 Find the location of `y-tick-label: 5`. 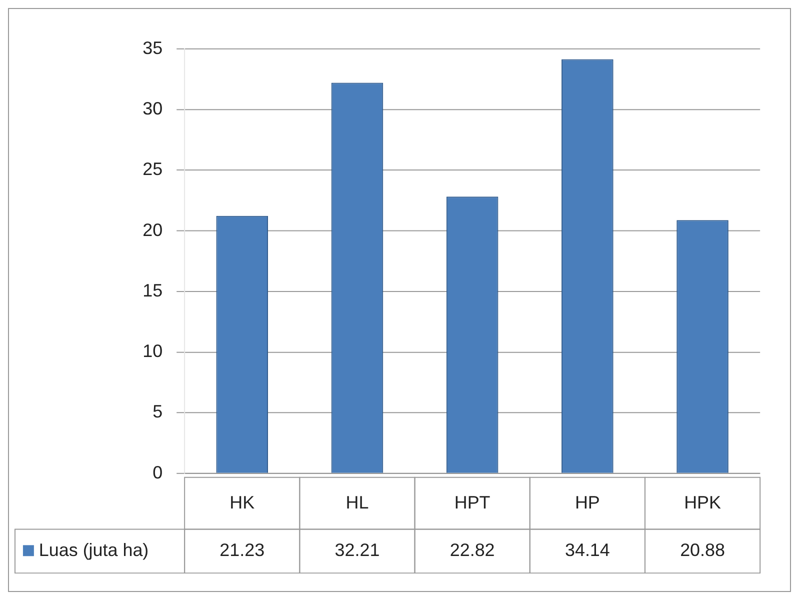

y-tick-label: 5 is located at coordinates (157, 412).